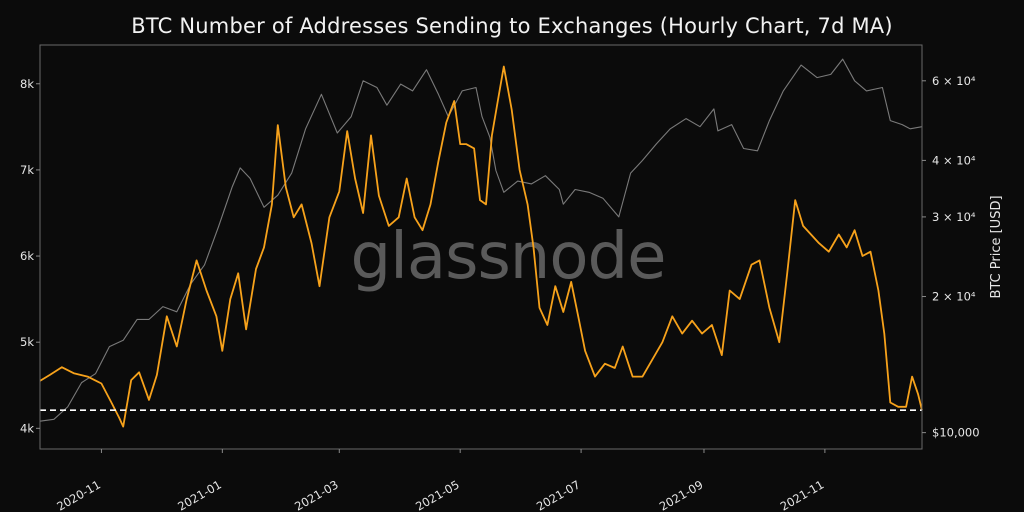 The image size is (1024, 512). I want to click on x-tick-label: 2021-03, so click(316, 494).